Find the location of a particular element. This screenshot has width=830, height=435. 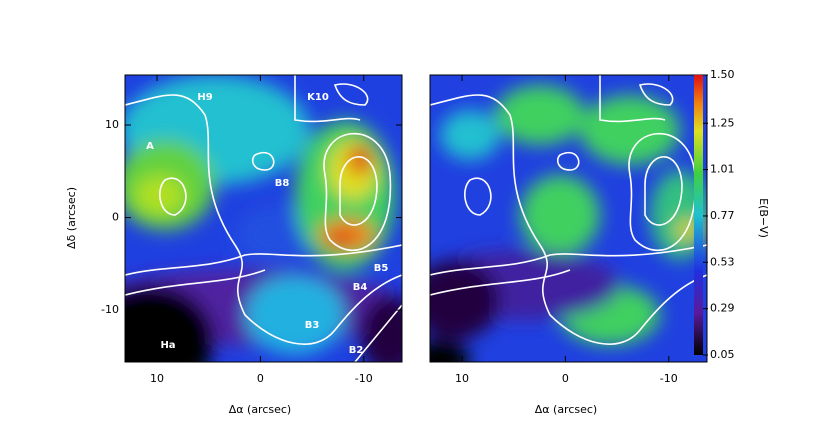

colorbar-tick-label: 0.77 is located at coordinates (722, 215).